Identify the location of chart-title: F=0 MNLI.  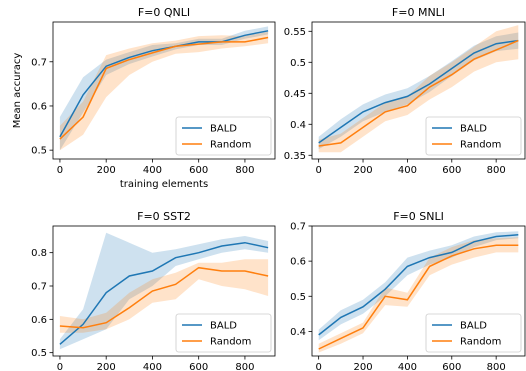
(418, 12).